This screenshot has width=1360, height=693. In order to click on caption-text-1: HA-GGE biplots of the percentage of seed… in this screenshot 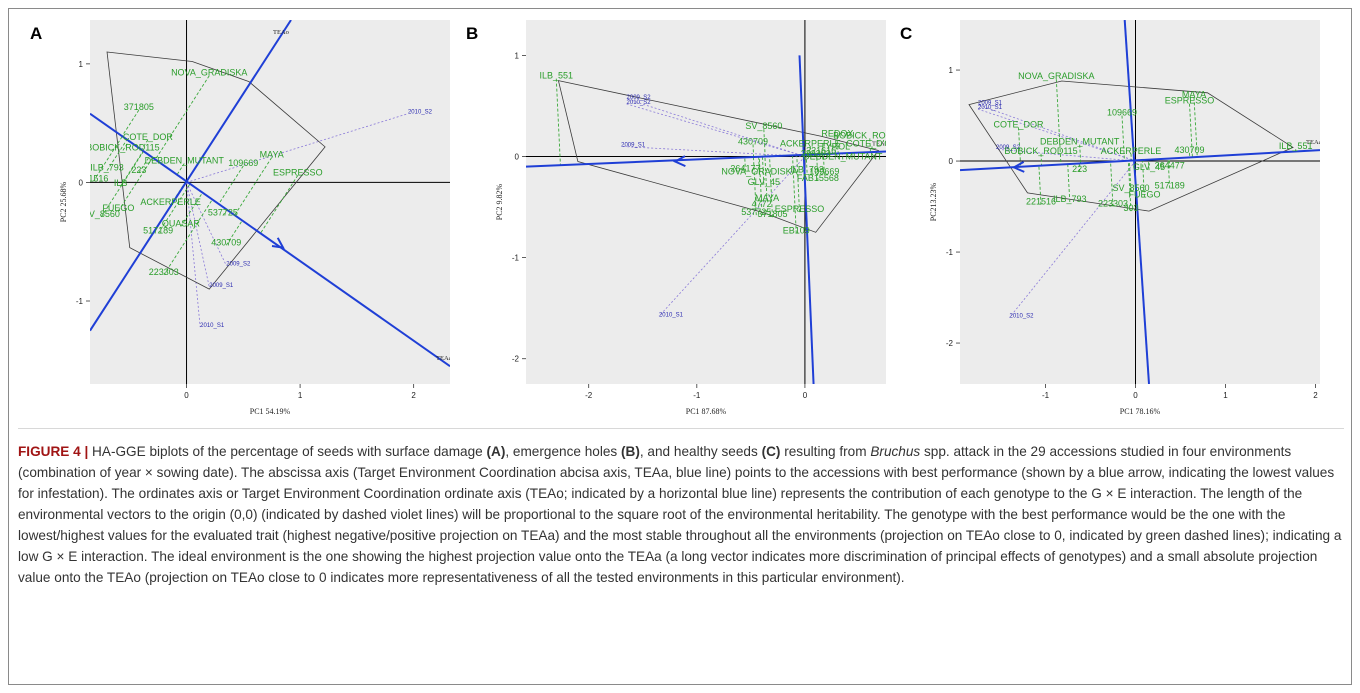, I will do `click(287, 451)`.